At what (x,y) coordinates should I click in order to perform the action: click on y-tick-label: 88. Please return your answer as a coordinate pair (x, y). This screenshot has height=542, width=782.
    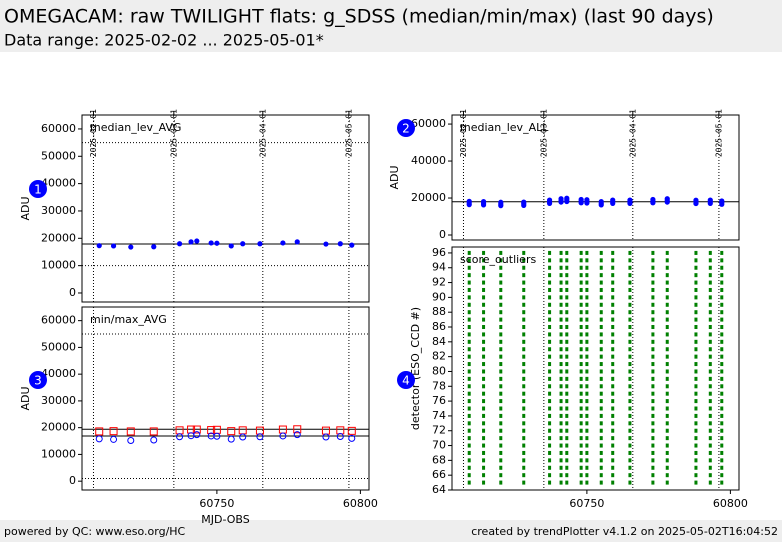
    Looking at the image, I should click on (439, 311).